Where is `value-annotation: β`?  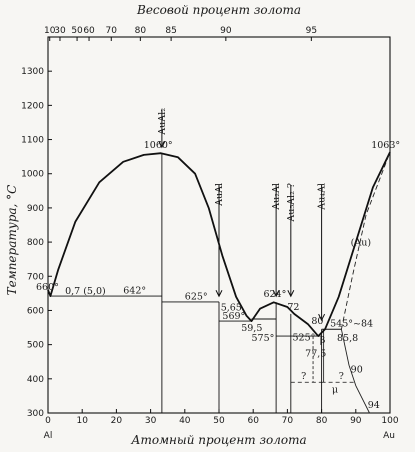
value-annotation: β is located at coordinates (323, 340).